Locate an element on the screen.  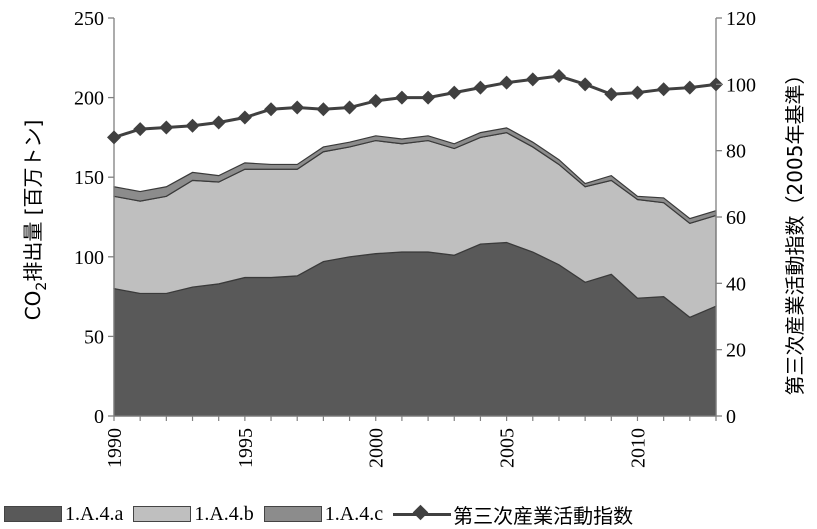
x-tick-label: 1995 is located at coordinates (246, 448).